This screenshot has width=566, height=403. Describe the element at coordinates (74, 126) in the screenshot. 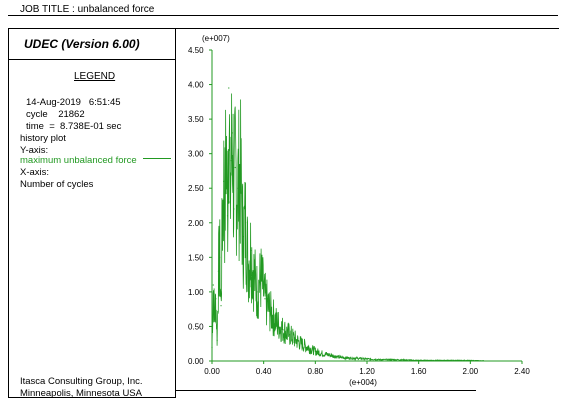

I see `legend-time: time = 8.738E-01 sec` at that location.